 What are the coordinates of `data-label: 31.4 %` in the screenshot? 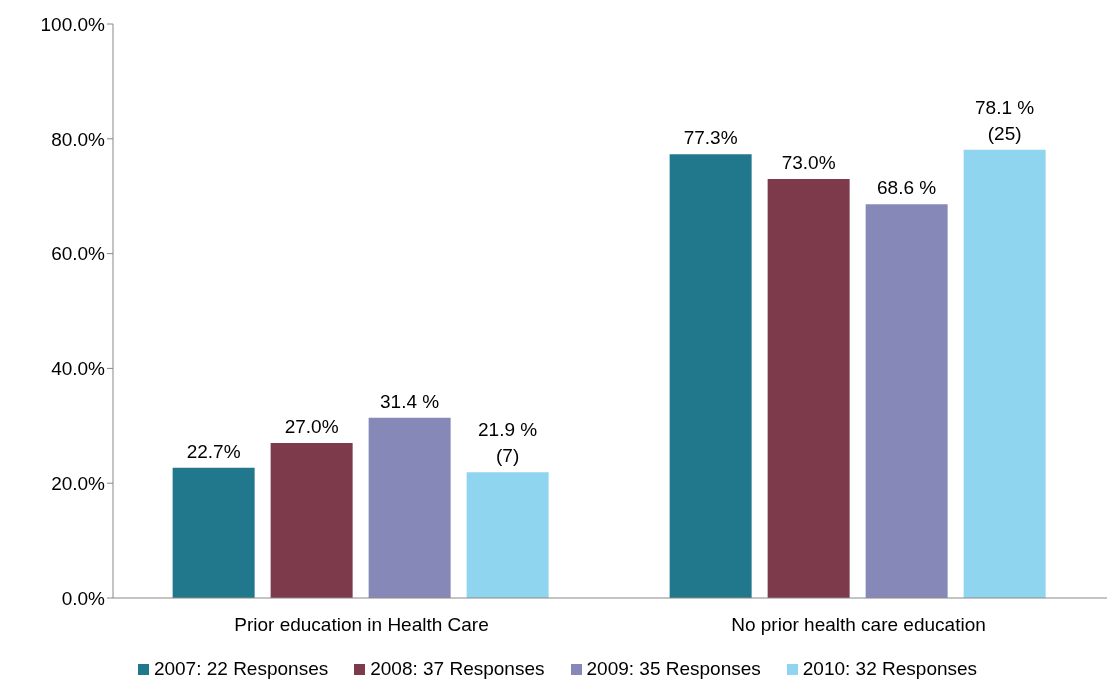 It's located at (410, 401).